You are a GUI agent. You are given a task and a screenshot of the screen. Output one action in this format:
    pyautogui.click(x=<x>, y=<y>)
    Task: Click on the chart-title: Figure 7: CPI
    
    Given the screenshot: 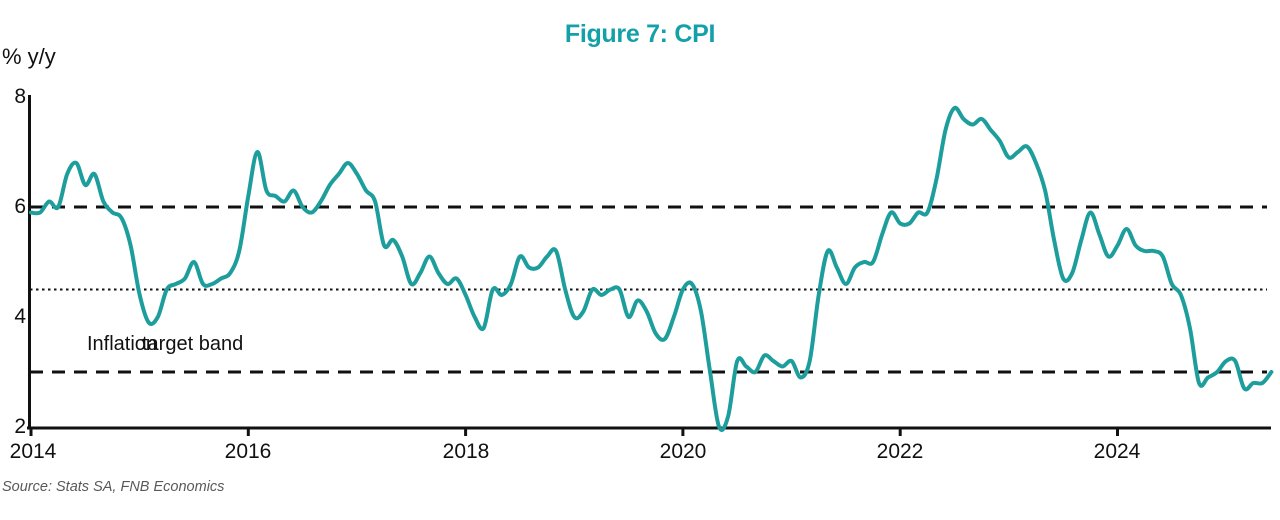 What is the action you would take?
    pyautogui.click(x=640, y=34)
    